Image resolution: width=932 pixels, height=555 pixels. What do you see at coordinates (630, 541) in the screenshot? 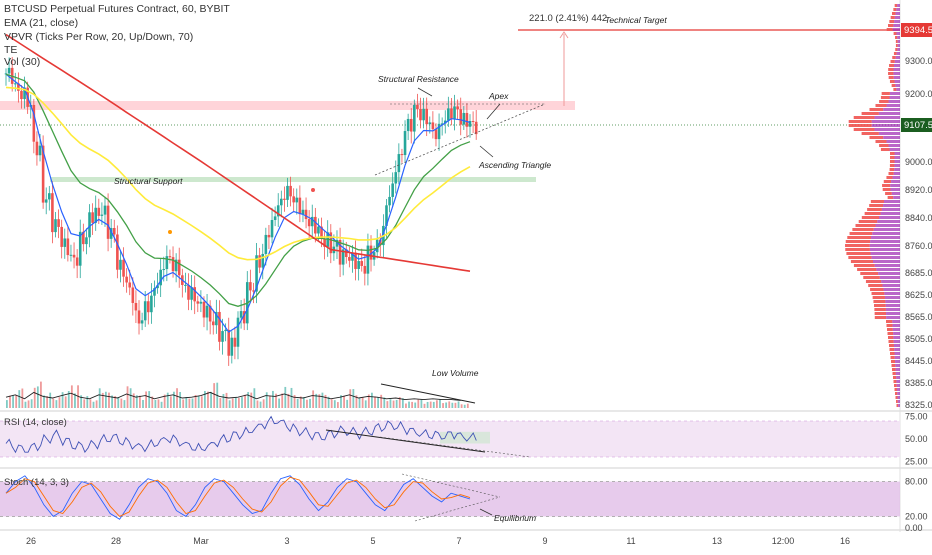
I see `time-axis-label: 11` at bounding box center [630, 541].